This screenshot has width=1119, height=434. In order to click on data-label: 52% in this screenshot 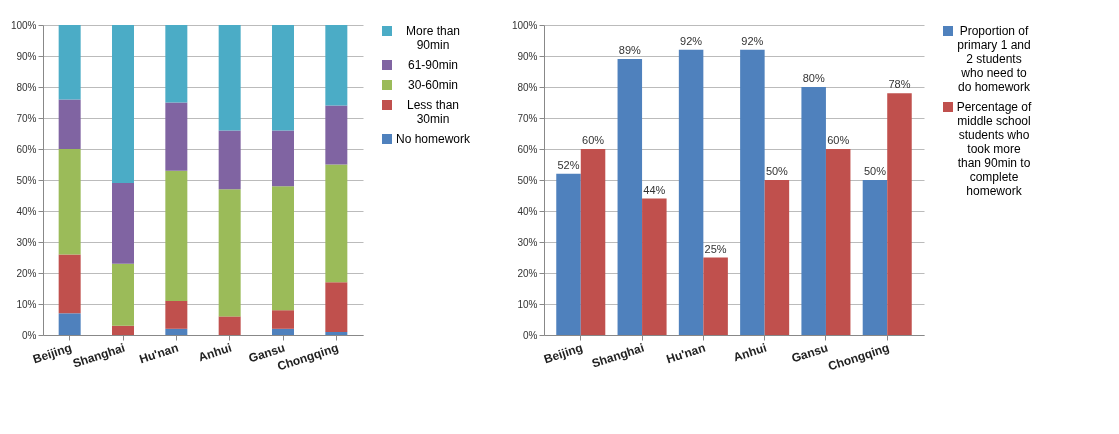, I will do `click(568, 164)`.